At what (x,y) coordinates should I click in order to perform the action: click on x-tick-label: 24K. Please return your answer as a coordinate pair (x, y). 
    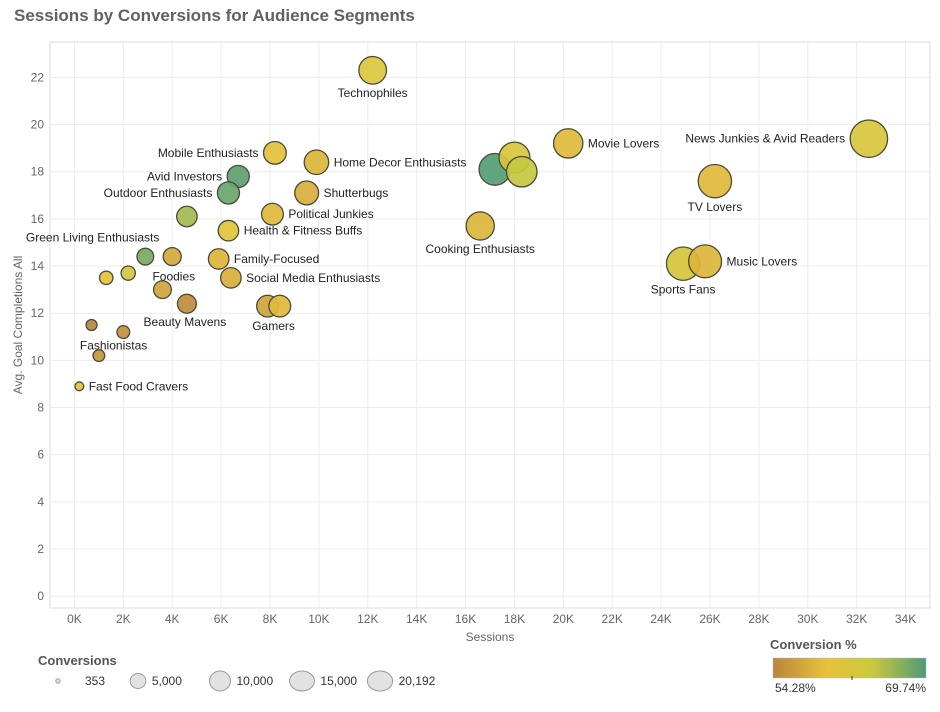
    Looking at the image, I should click on (660, 619).